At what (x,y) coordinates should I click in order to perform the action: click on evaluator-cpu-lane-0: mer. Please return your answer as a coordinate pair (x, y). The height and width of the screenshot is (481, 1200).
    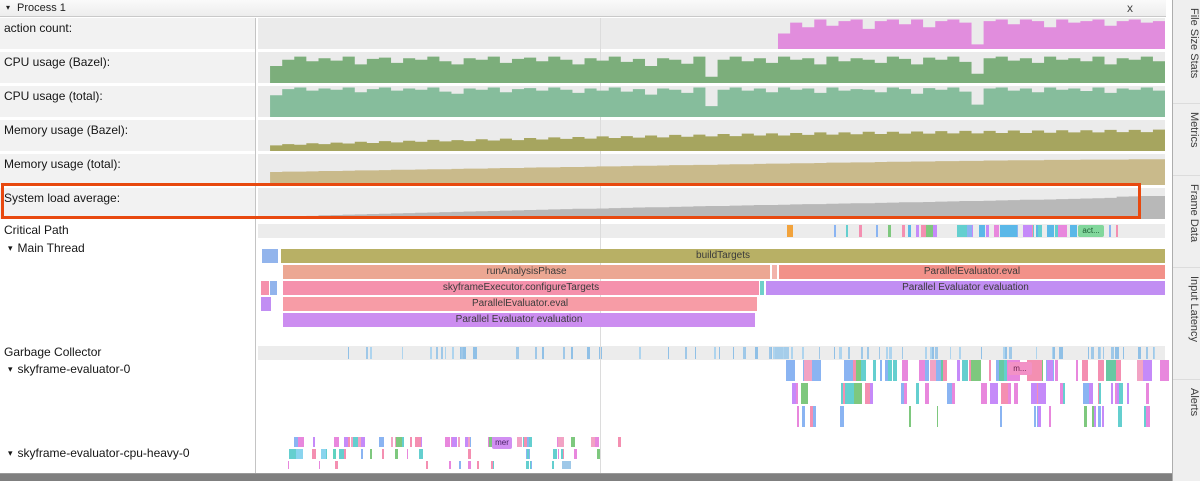
    Looking at the image, I should click on (711, 443).